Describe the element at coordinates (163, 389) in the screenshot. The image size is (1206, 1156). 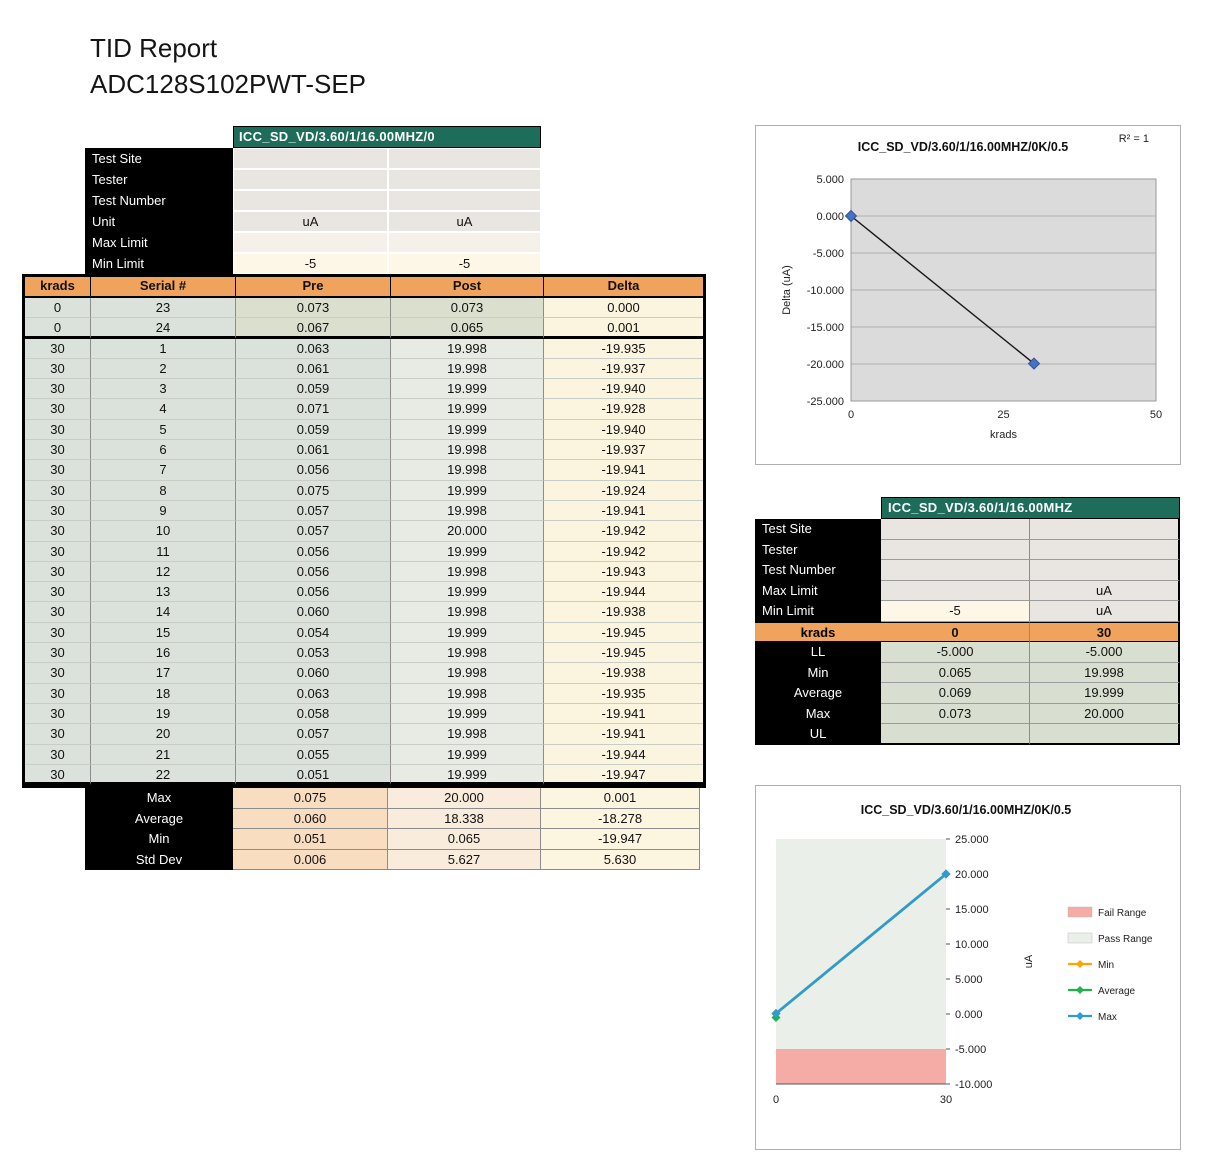
I see `data-cell: 3` at that location.